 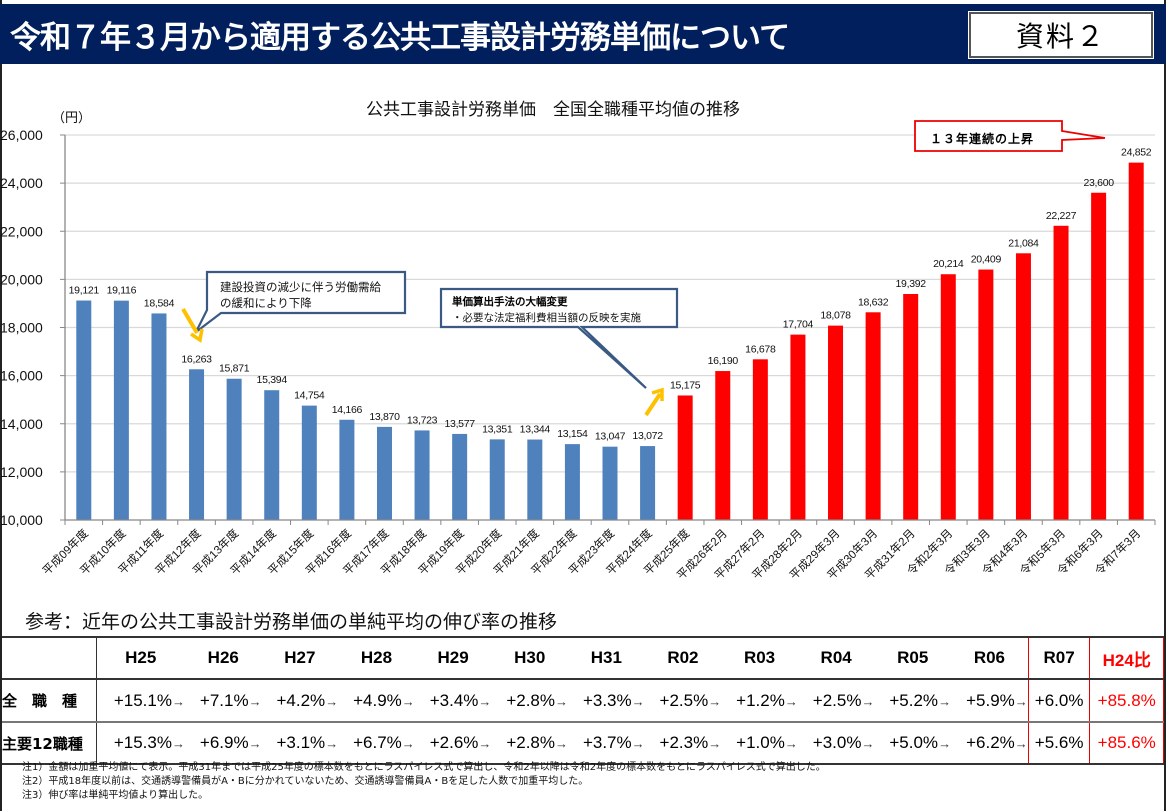 What do you see at coordinates (683, 743) in the screenshot?
I see `rate-cell: +2.3%→` at bounding box center [683, 743].